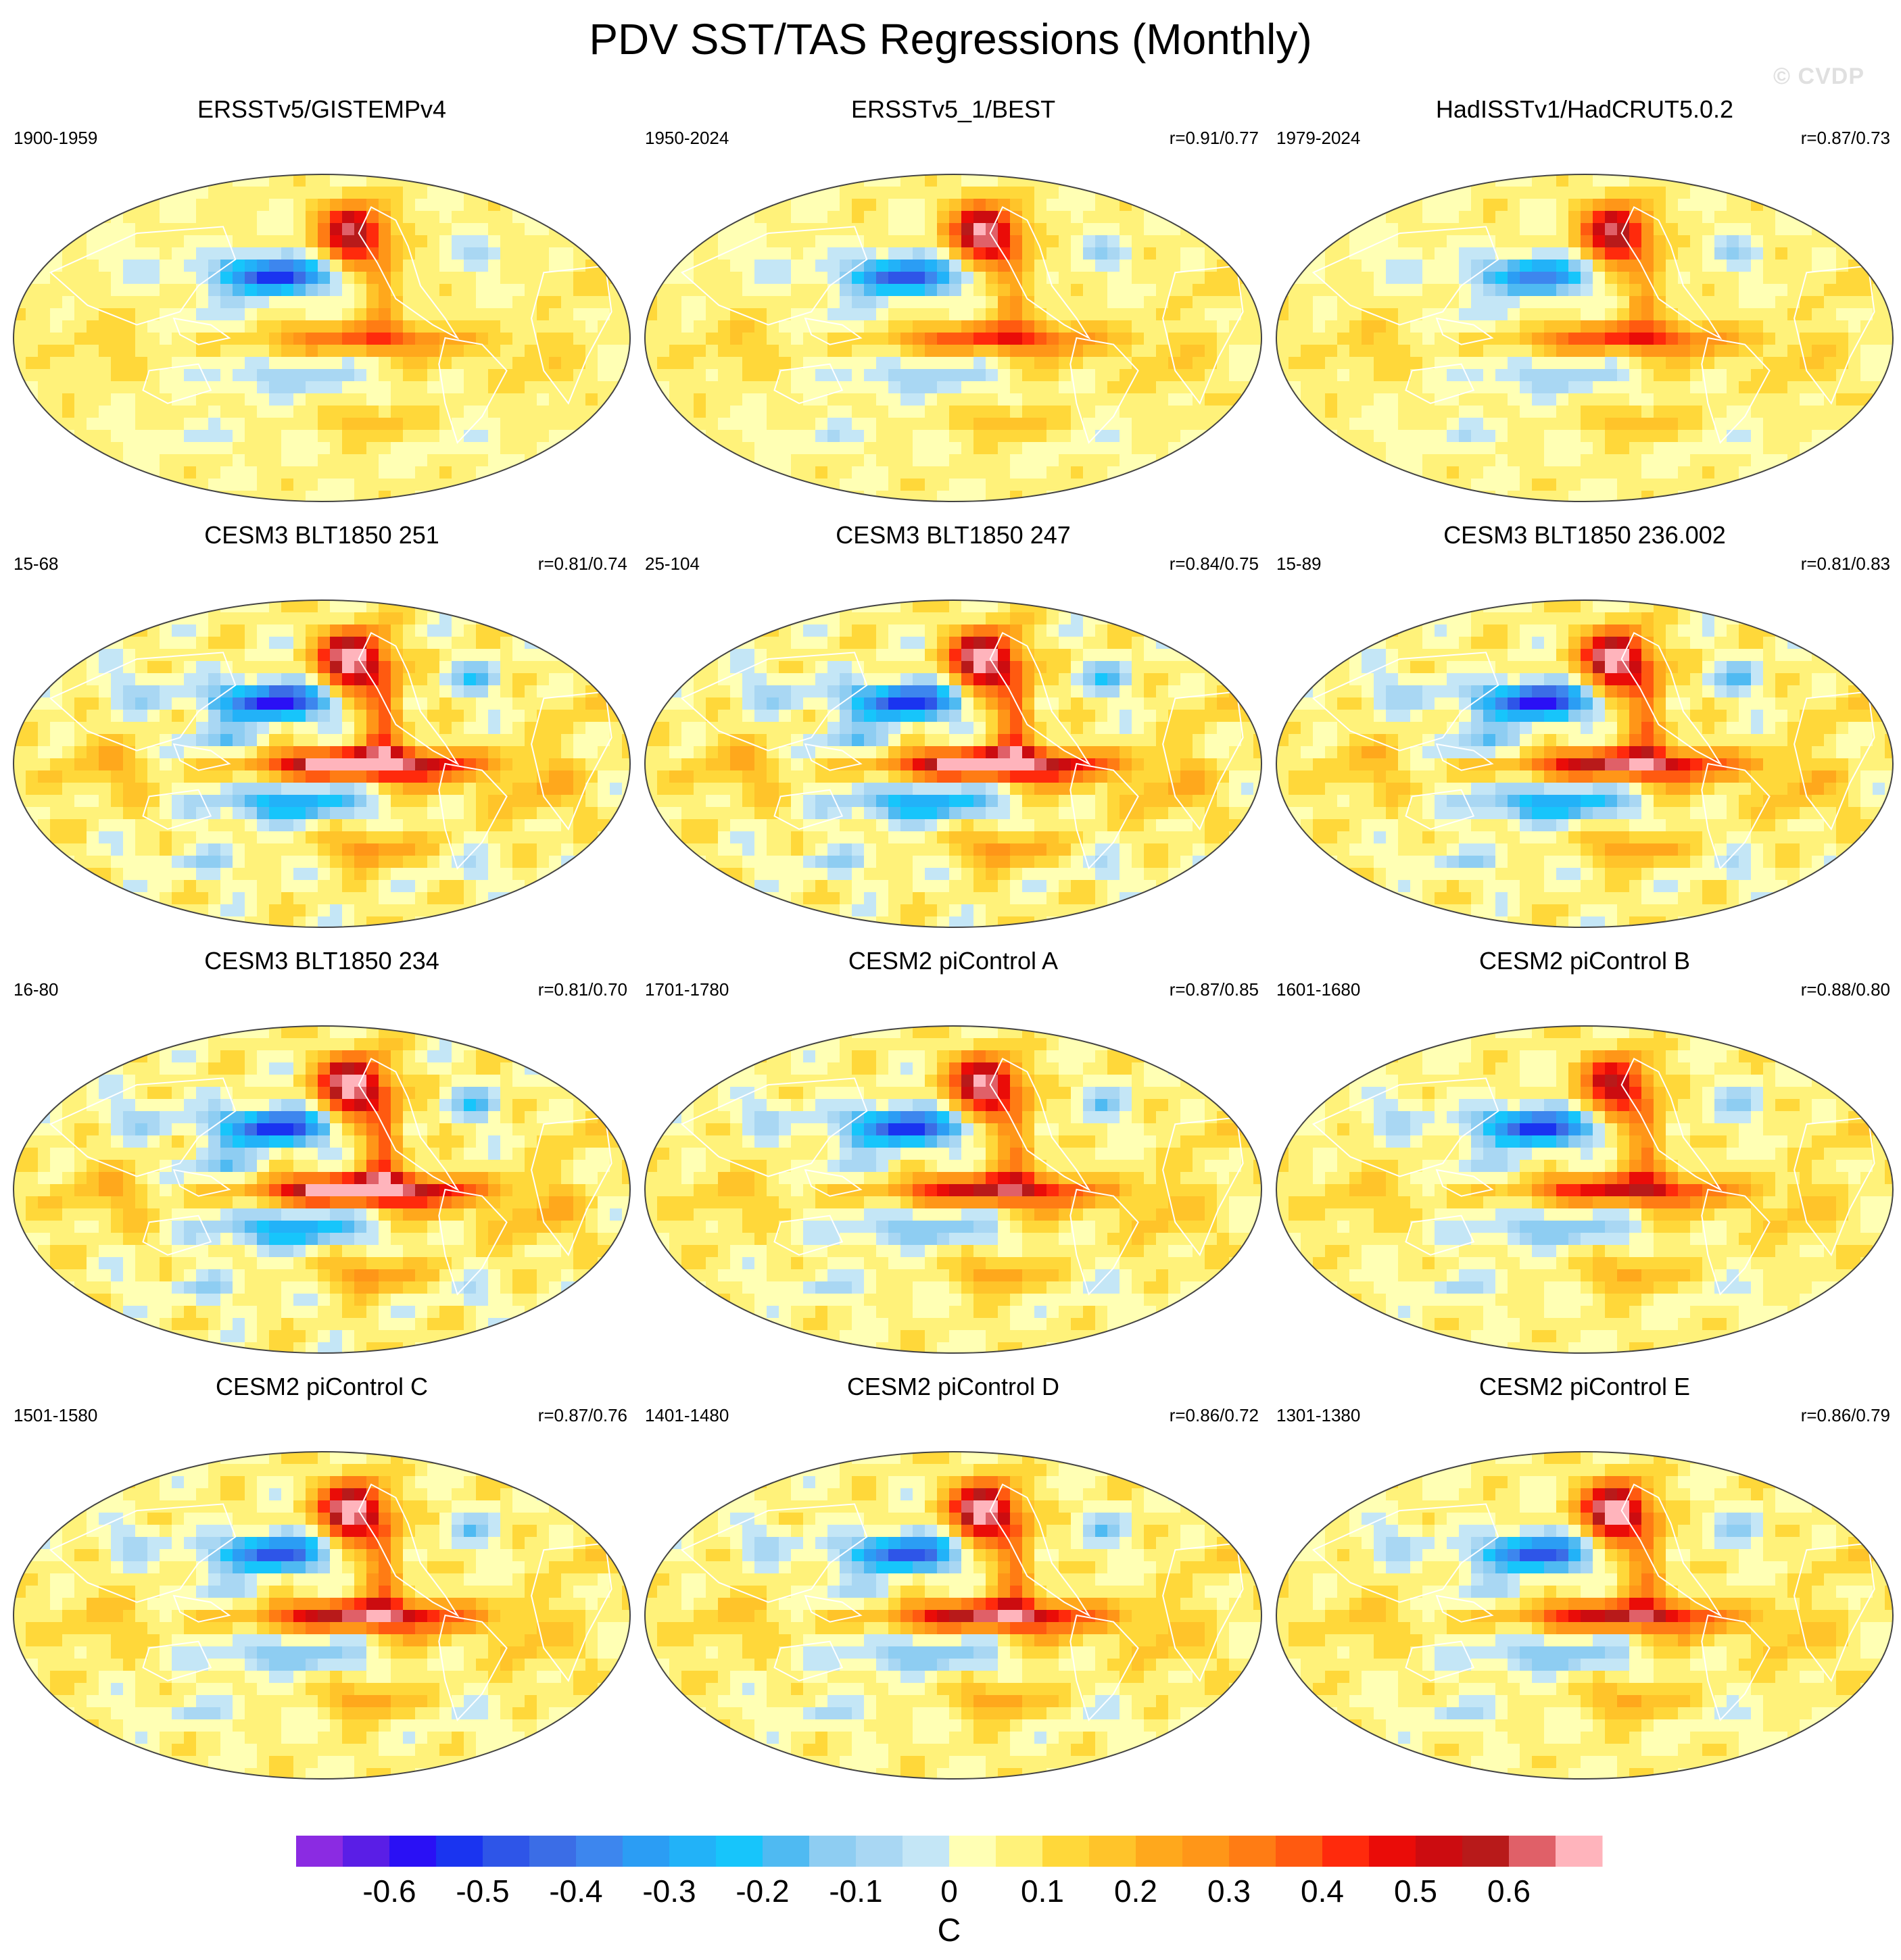 The image size is (1901, 1960). Describe the element at coordinates (36, 564) in the screenshot. I see `panel-period: 15-68` at that location.